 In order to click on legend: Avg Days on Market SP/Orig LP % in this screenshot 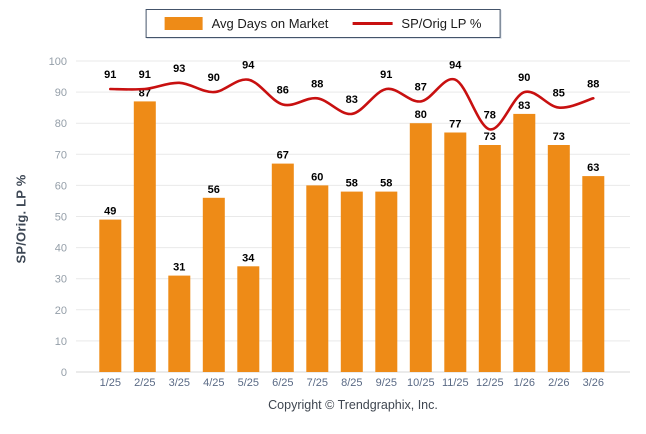, I will do `click(323, 23)`.